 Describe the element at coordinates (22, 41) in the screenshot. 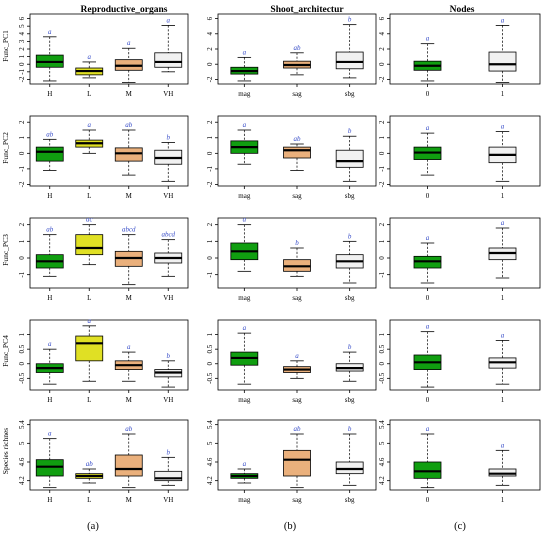

I see `y-tick-label: 3` at that location.